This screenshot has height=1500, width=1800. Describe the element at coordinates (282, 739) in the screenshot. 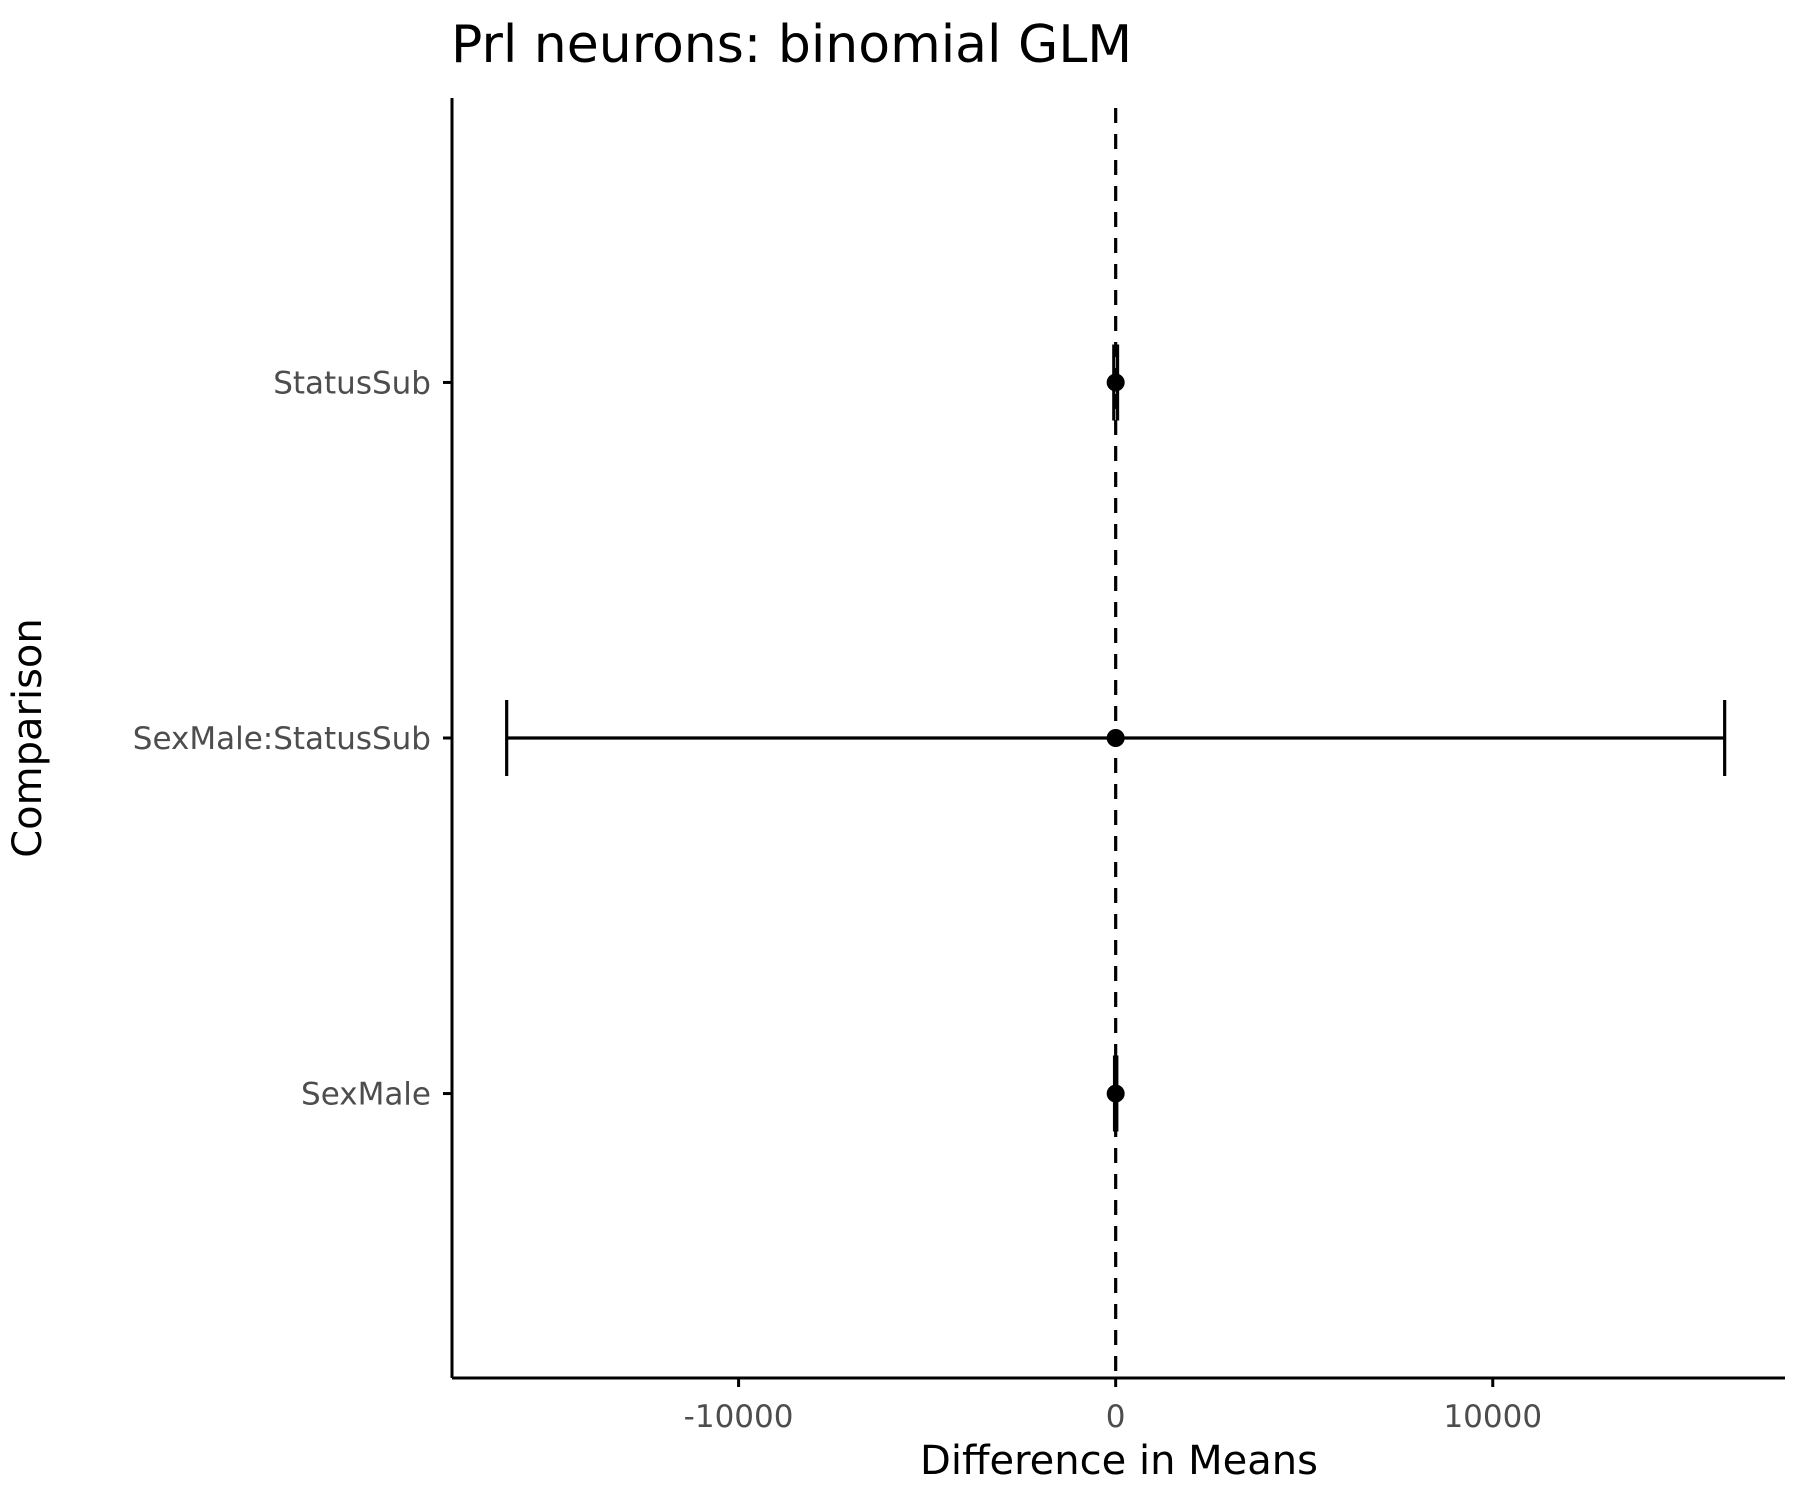

I see `y-tick-label: SexMale:StatusSub` at that location.